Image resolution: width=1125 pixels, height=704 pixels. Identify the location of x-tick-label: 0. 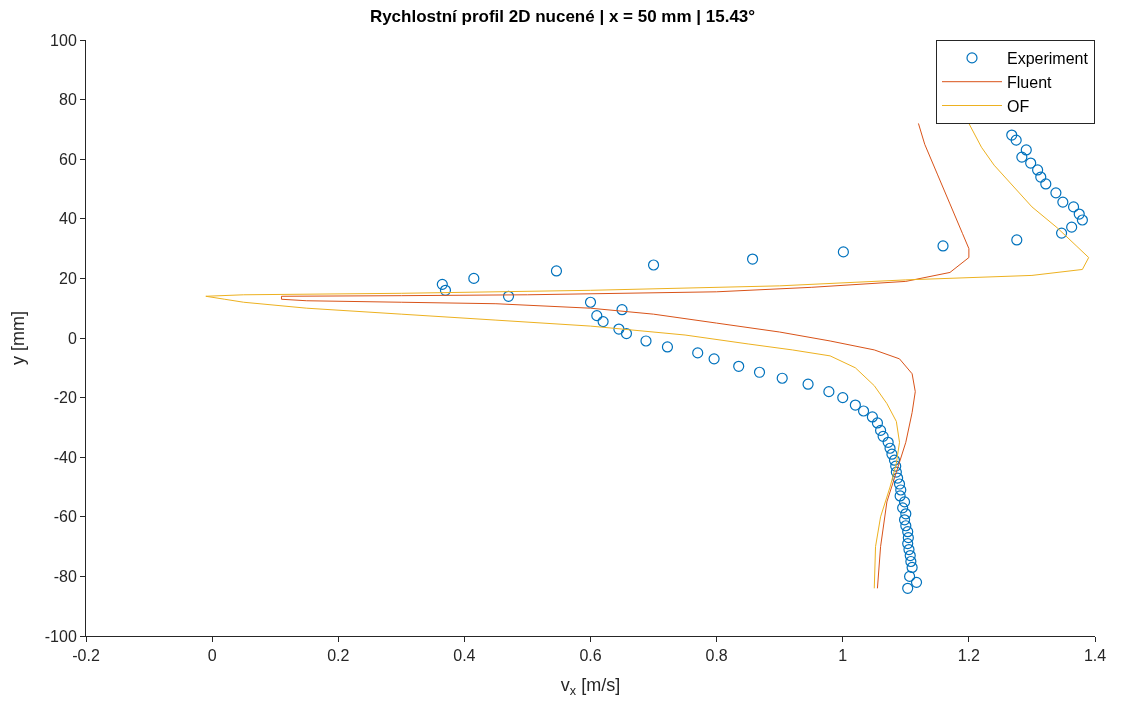
(212, 656).